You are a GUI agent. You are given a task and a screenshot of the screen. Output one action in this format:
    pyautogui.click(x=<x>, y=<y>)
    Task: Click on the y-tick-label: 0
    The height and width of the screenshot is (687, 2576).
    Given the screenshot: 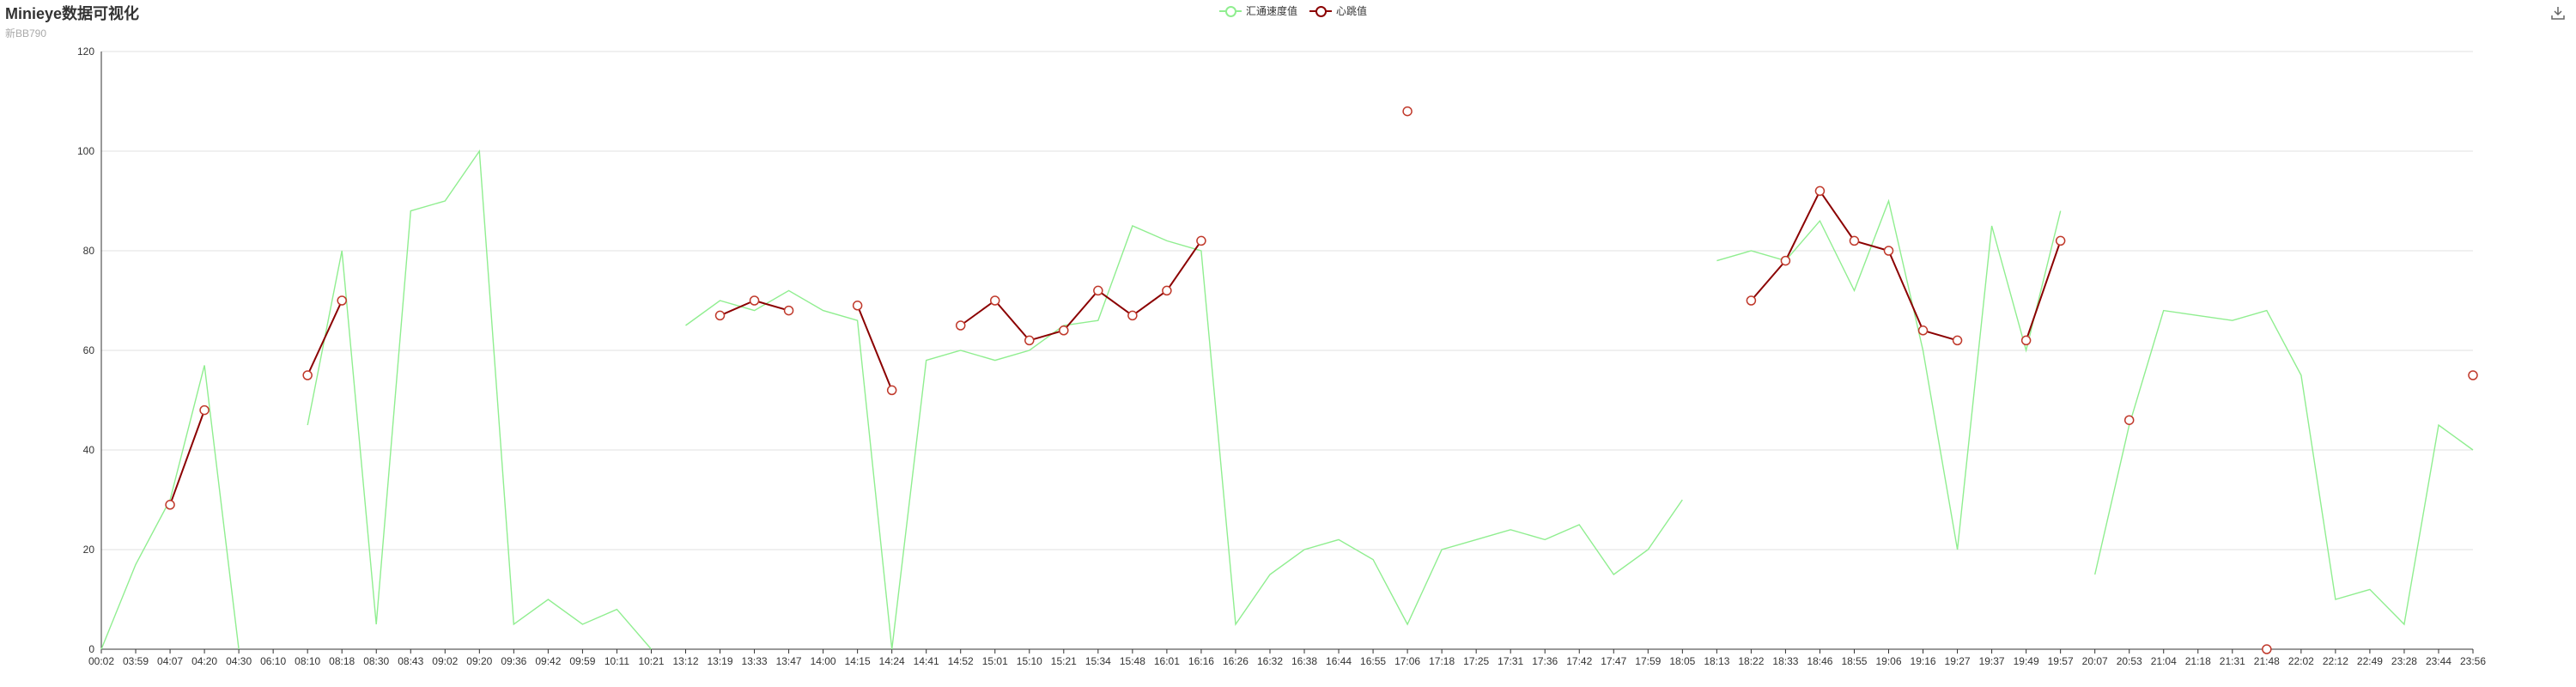 What is the action you would take?
    pyautogui.click(x=91, y=649)
    